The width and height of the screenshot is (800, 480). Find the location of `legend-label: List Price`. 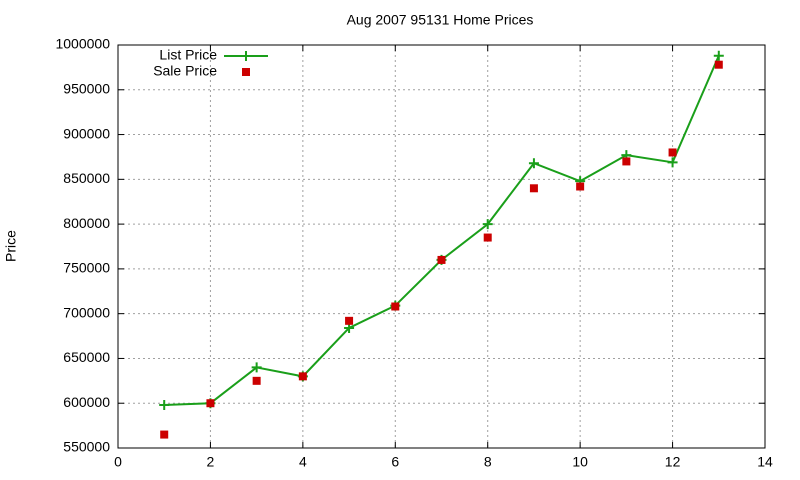

legend-label: List Price is located at coordinates (188, 55).